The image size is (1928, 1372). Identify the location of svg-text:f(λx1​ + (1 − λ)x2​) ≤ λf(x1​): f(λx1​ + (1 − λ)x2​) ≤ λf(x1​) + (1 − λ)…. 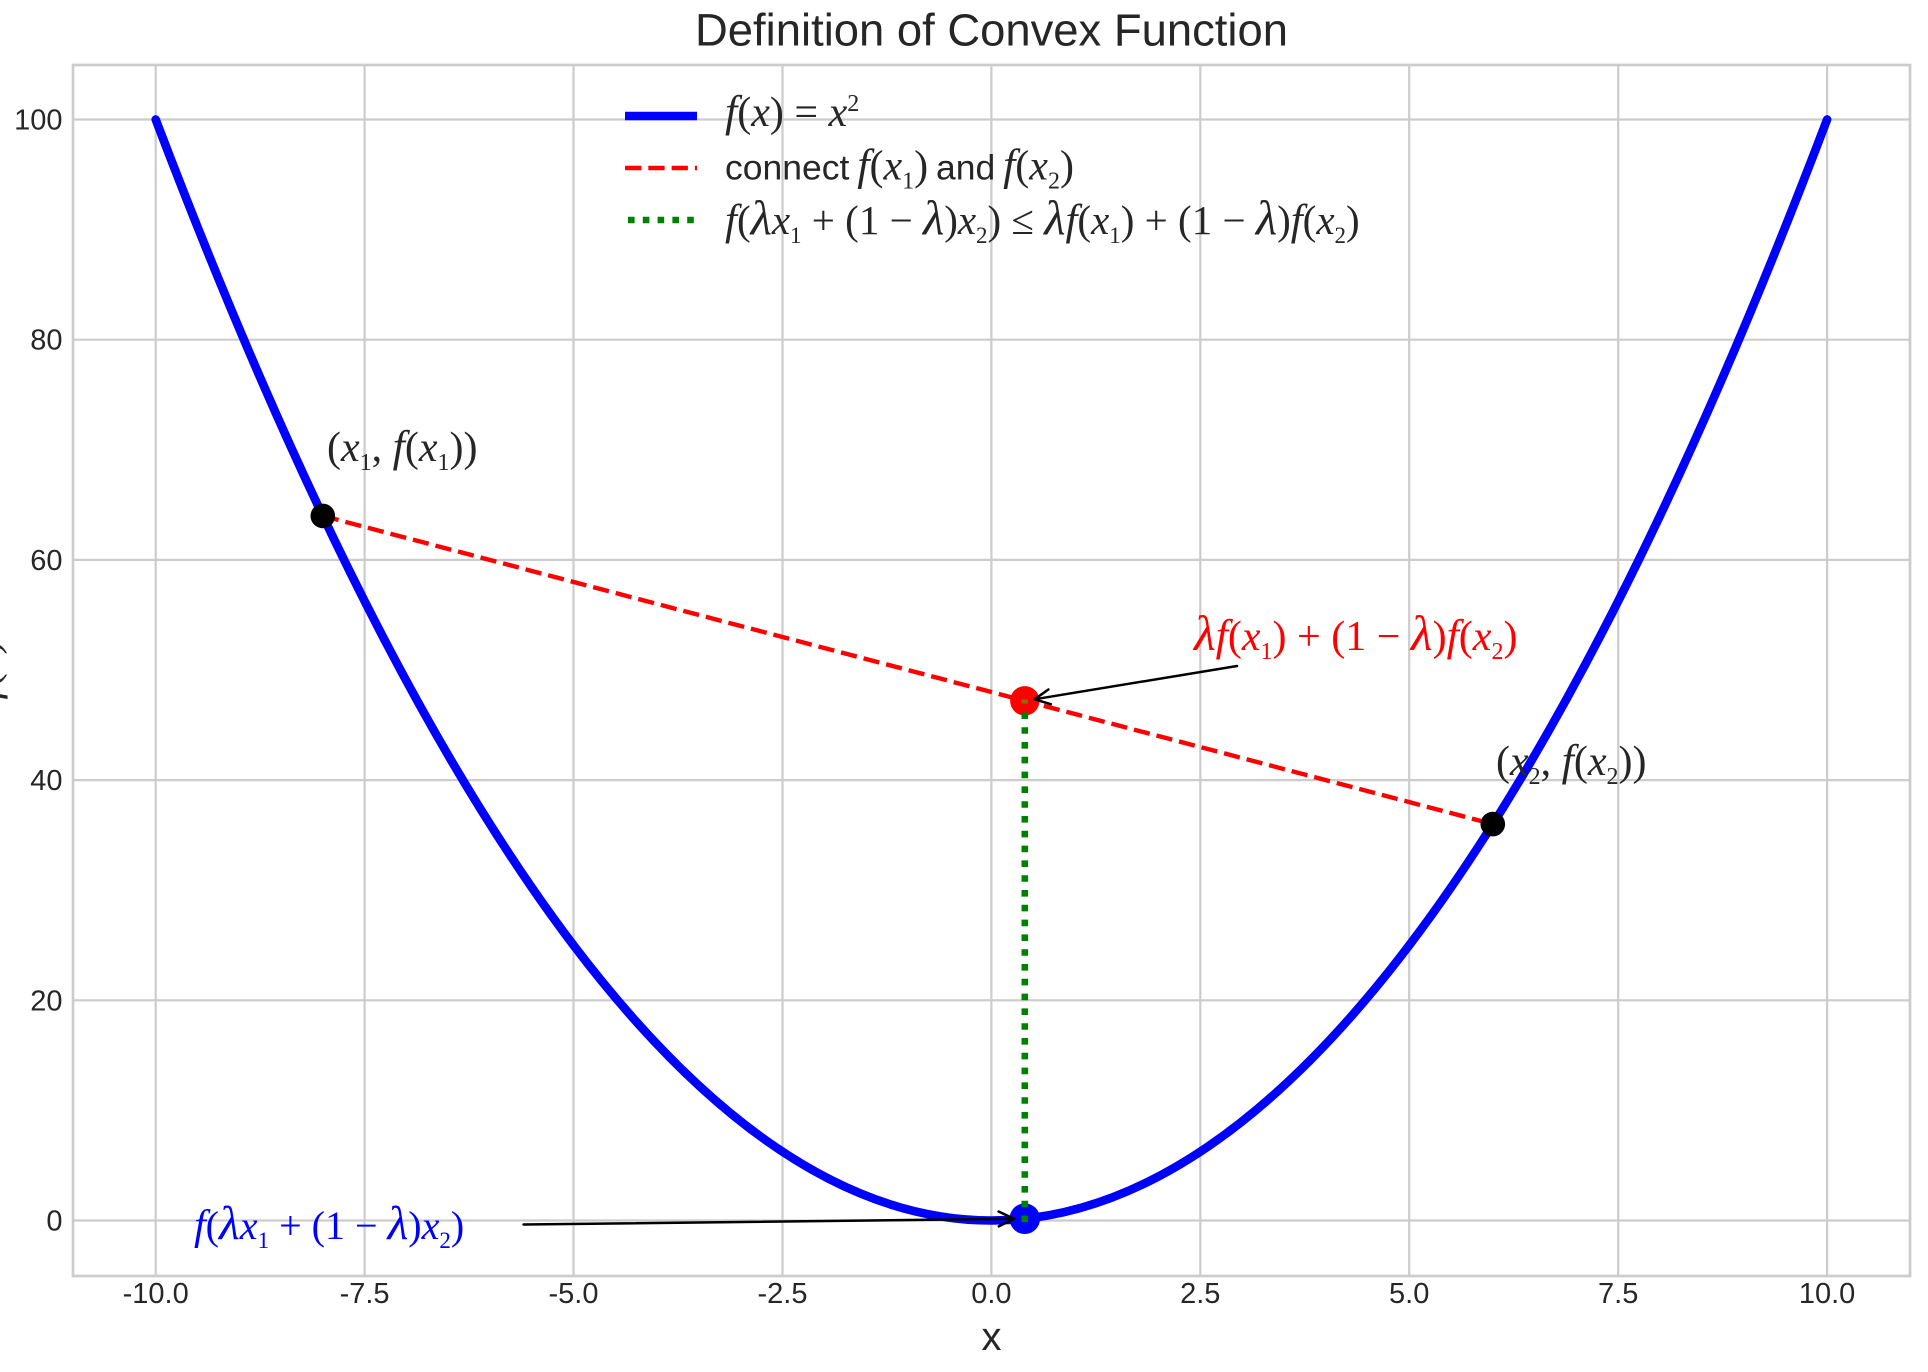
(1042, 219).